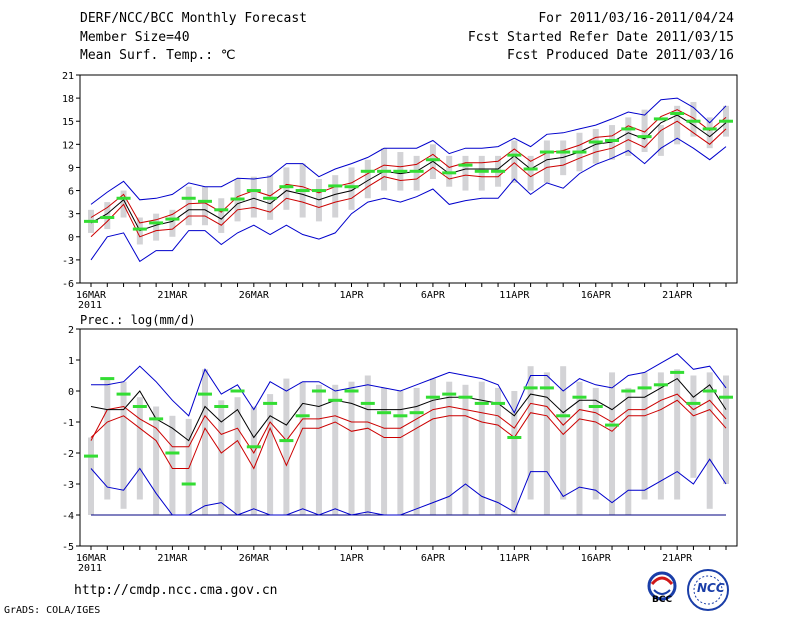 This screenshot has height=618, width=800. Describe the element at coordinates (68, 99) in the screenshot. I see `y-tick-label: 18` at that location.